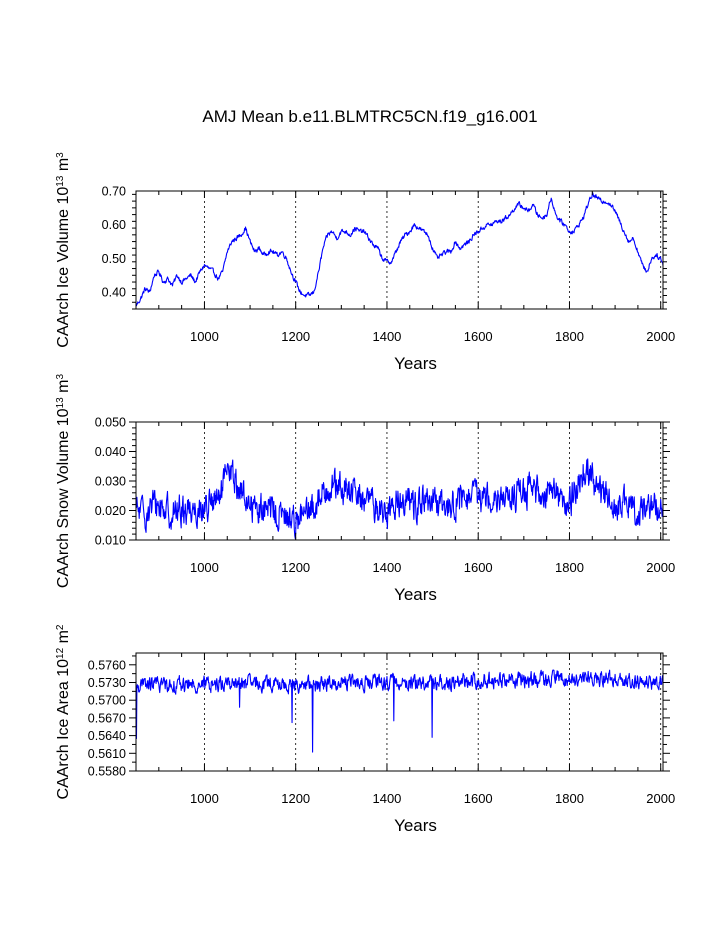 This screenshot has height=935, width=723. Describe the element at coordinates (110, 452) in the screenshot. I see `y-tick-label: 0.040` at that location.